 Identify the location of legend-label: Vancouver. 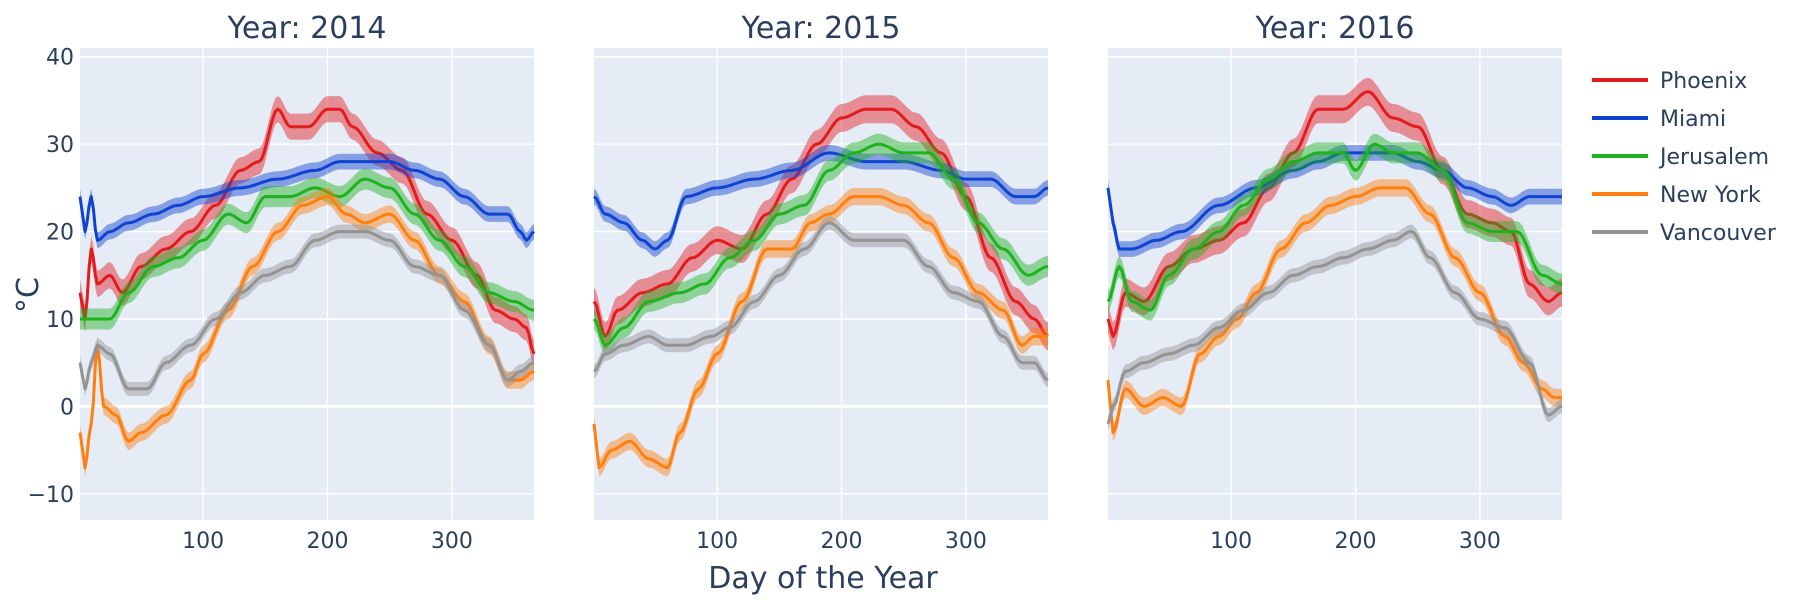
(1718, 233).